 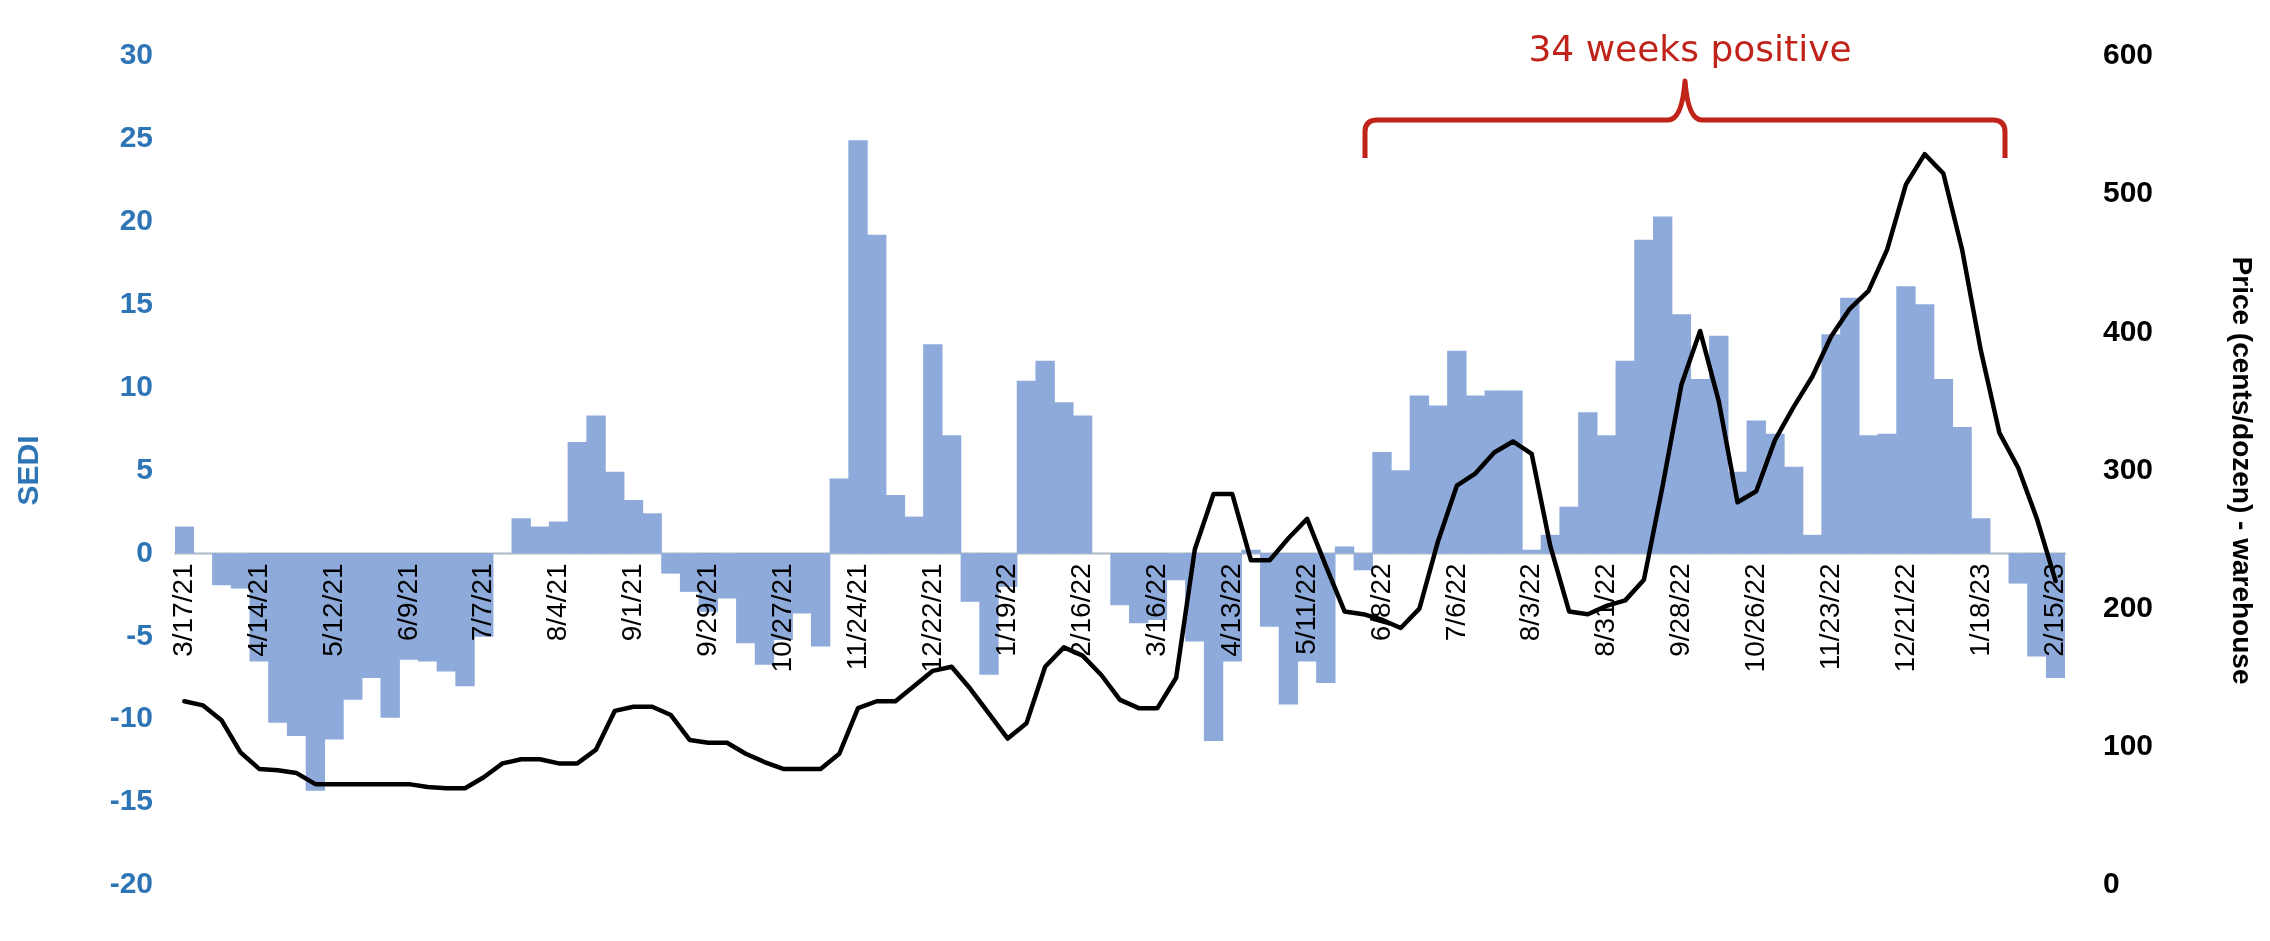 What do you see at coordinates (1979, 610) in the screenshot?
I see `x-tick-label: 1/18/23` at bounding box center [1979, 610].